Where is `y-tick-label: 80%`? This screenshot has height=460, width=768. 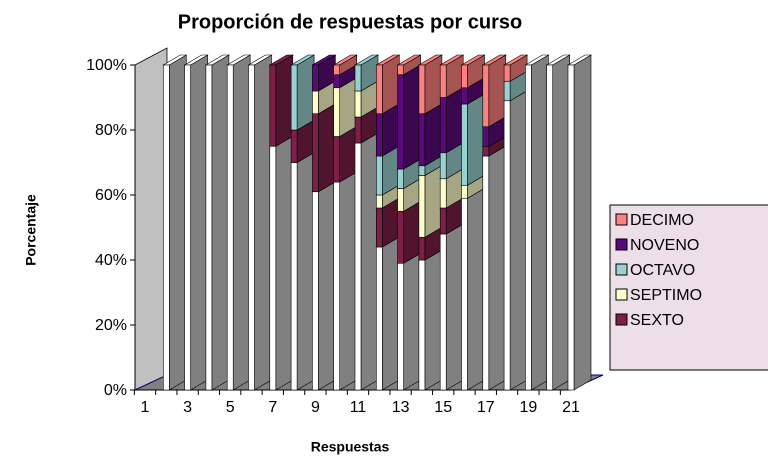
y-tick-label: 80% is located at coordinates (111, 130).